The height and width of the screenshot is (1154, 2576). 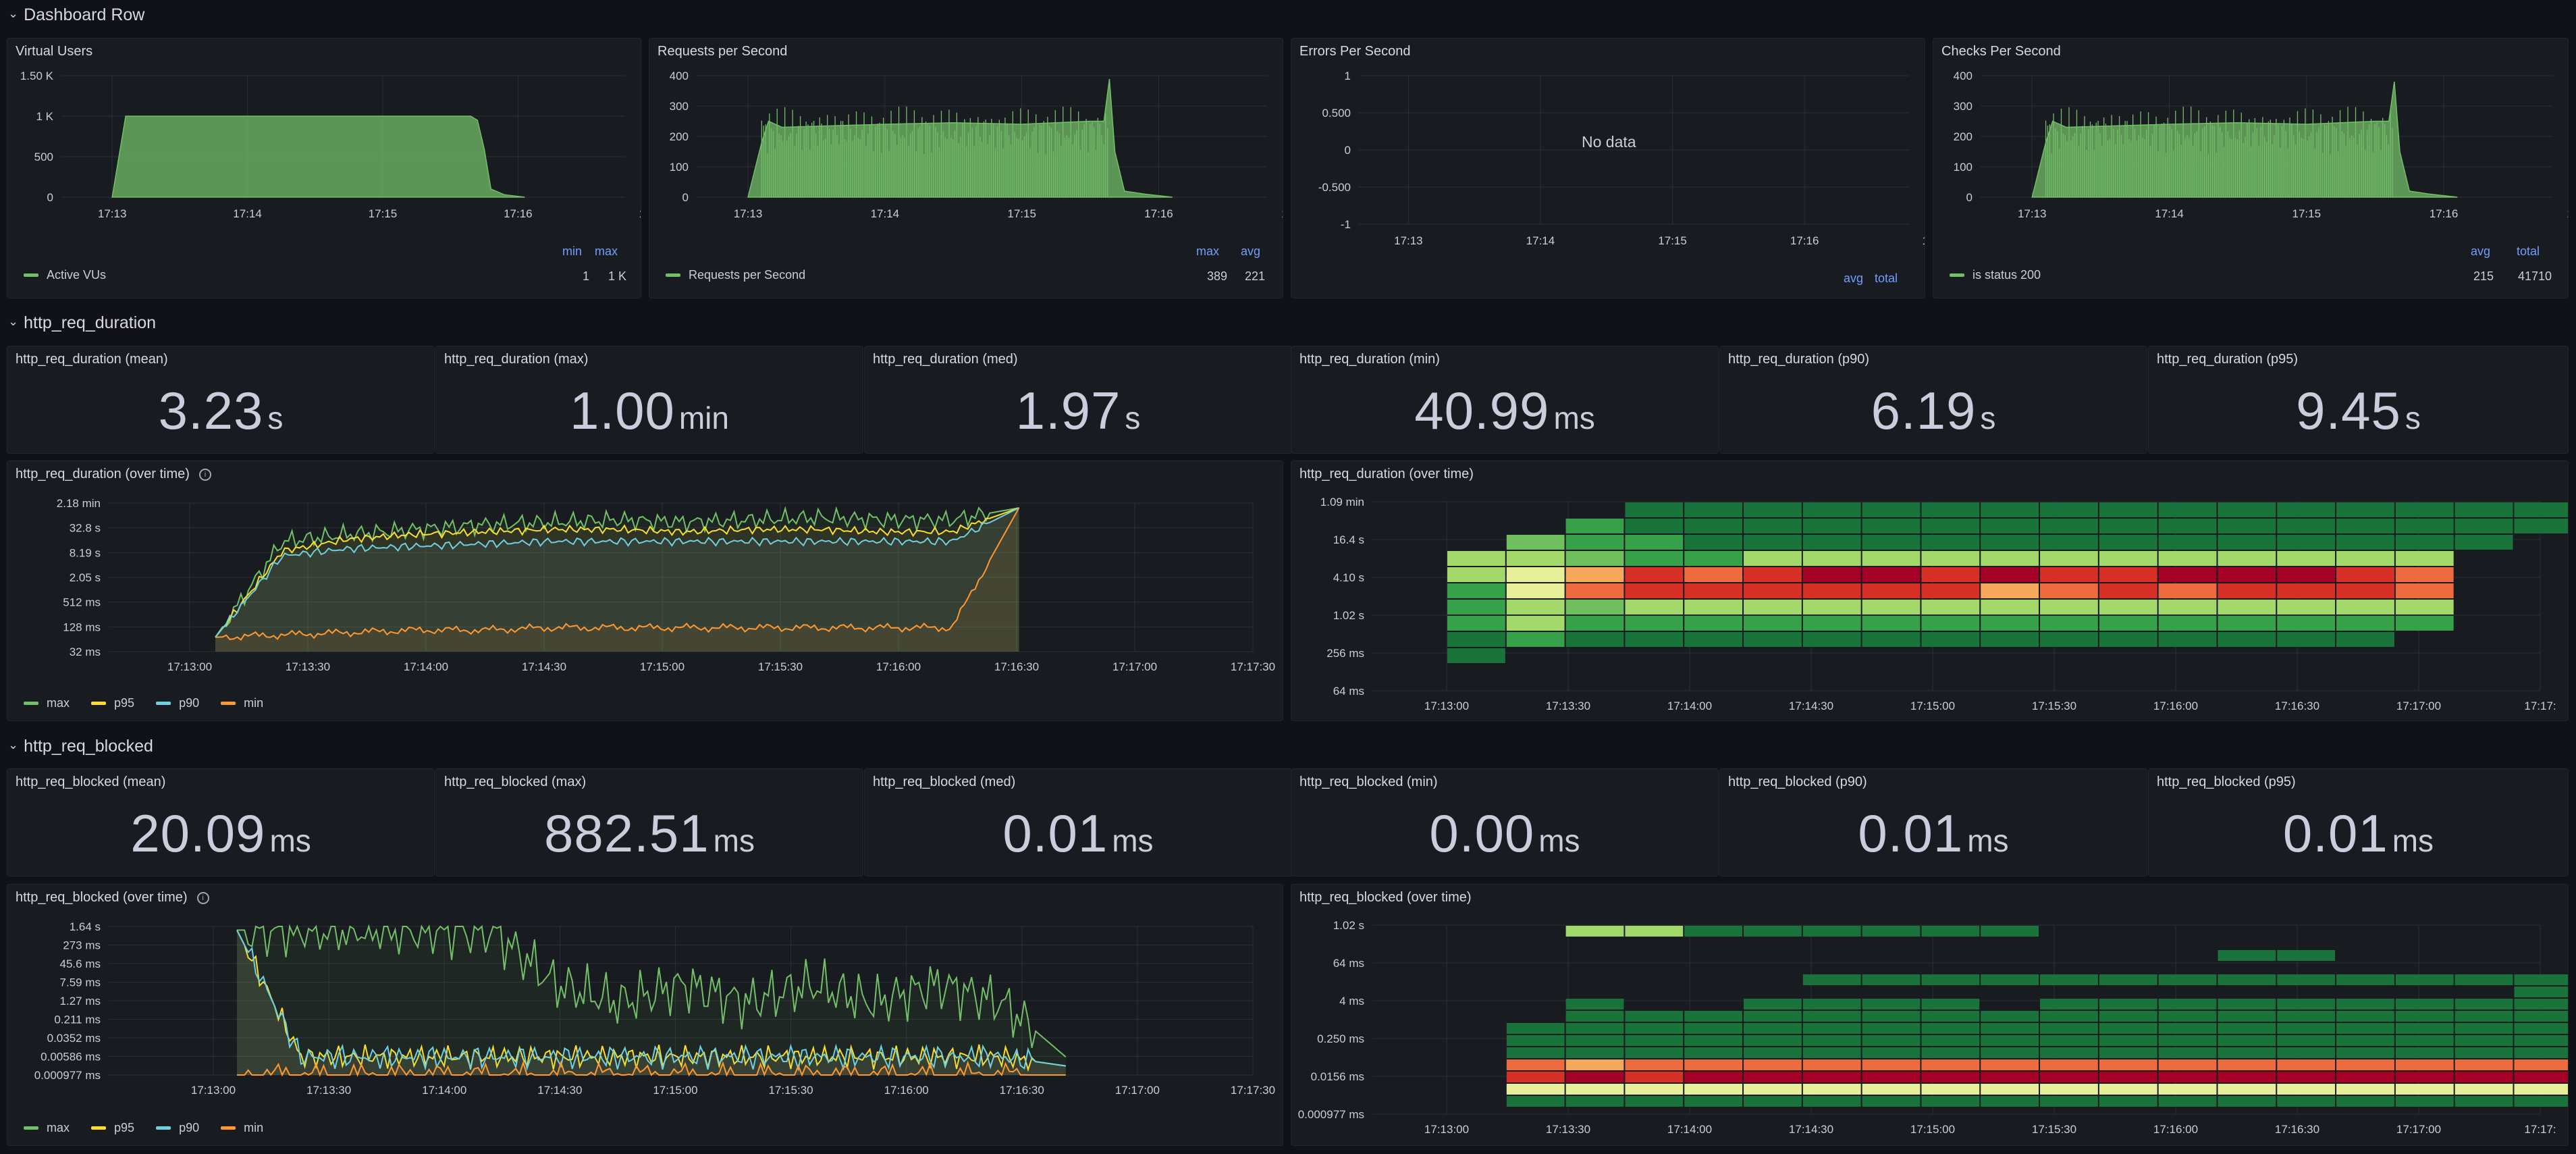 I want to click on legend-item-p90: p90, so click(x=178, y=1128).